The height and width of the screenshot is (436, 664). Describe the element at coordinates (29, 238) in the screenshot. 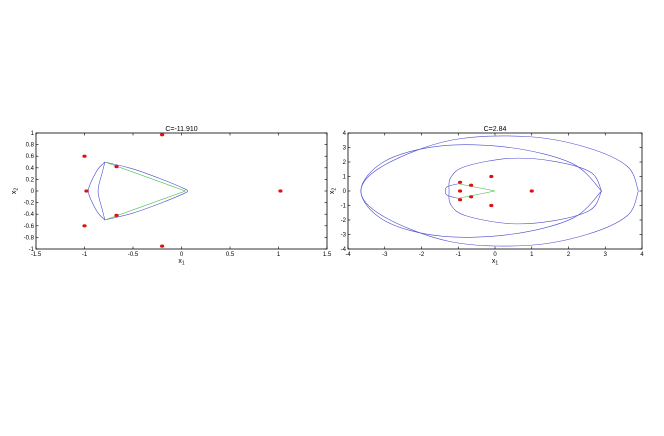

I see `y-tick-label: -0.8` at that location.